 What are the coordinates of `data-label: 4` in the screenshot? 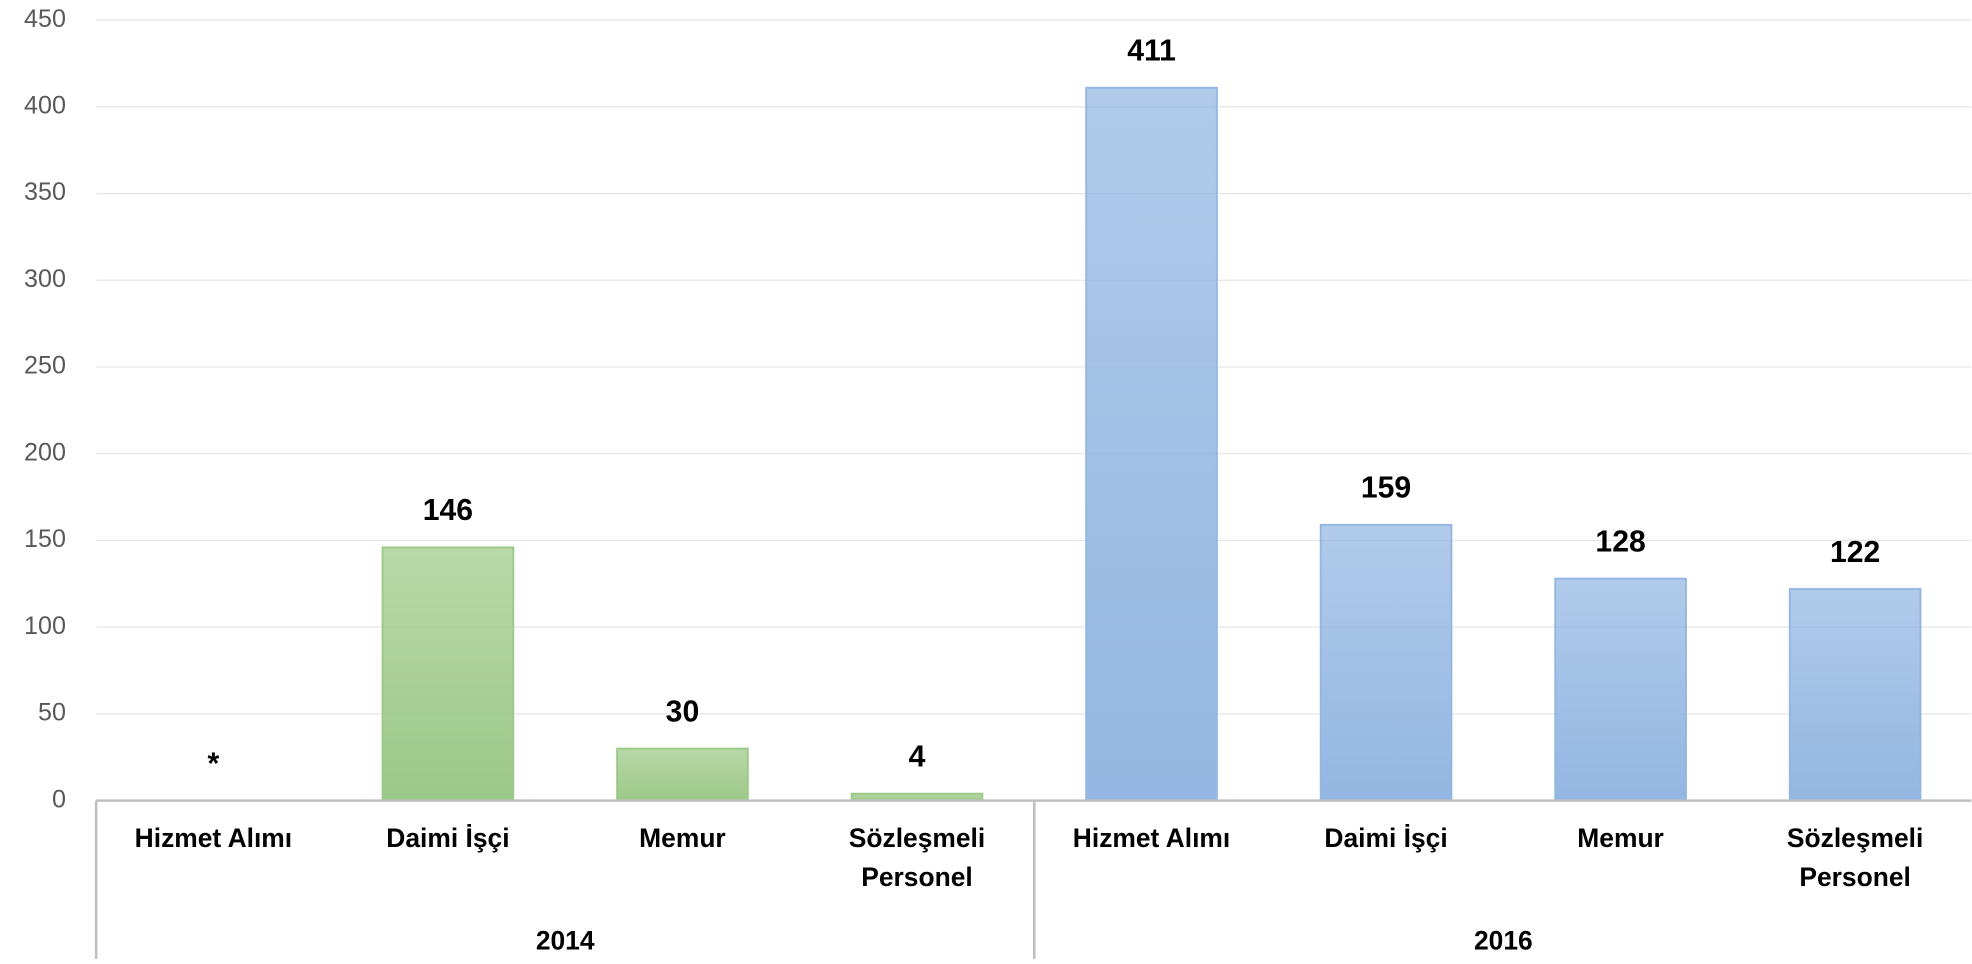 It's located at (917, 756).